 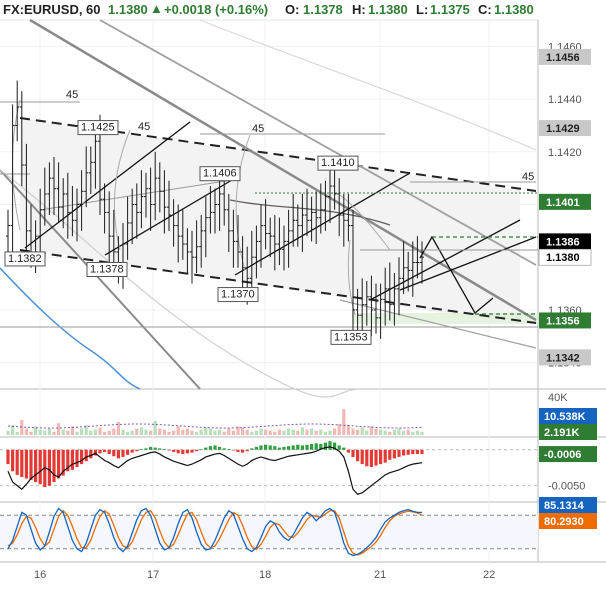 I want to click on time-tick-label: 18, so click(x=265, y=575).